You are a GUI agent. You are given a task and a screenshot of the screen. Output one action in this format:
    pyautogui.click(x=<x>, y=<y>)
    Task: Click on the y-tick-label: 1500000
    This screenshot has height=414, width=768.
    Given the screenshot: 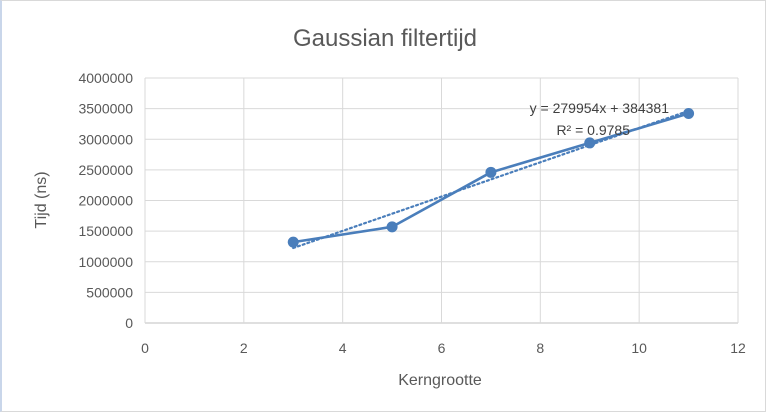 What is the action you would take?
    pyautogui.click(x=105, y=231)
    